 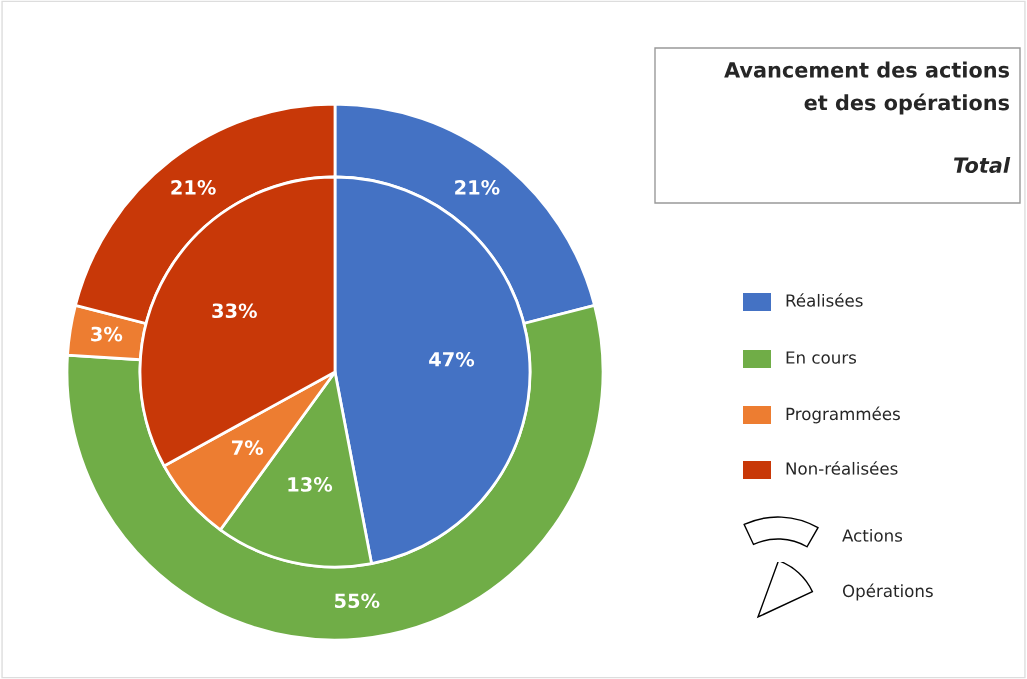 I want to click on slice-label: Opérations, so click(x=887, y=592).